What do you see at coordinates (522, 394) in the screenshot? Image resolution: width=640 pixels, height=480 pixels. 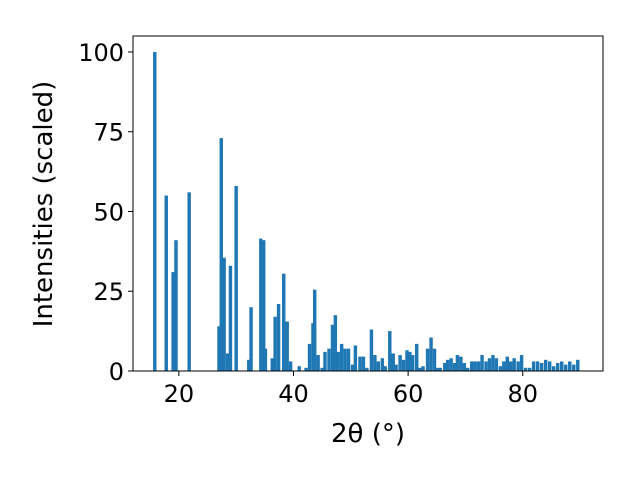 I see `x-tick-label: 80` at bounding box center [522, 394].